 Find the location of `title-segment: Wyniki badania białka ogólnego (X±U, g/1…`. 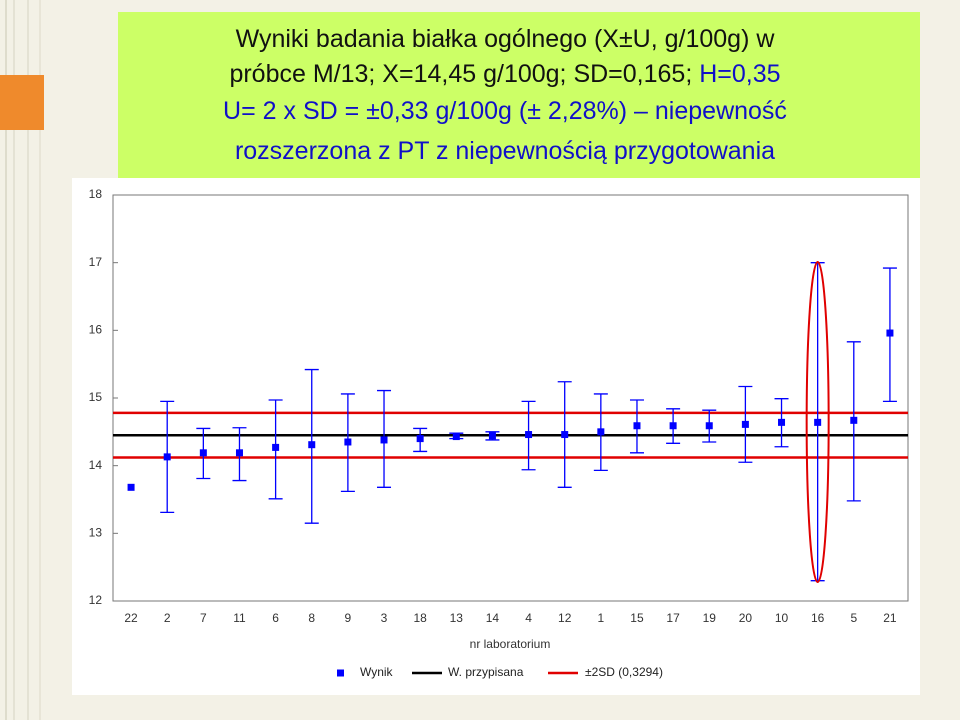

title-segment: Wyniki badania białka ogólnego (X±U, g/1… is located at coordinates (506, 39).